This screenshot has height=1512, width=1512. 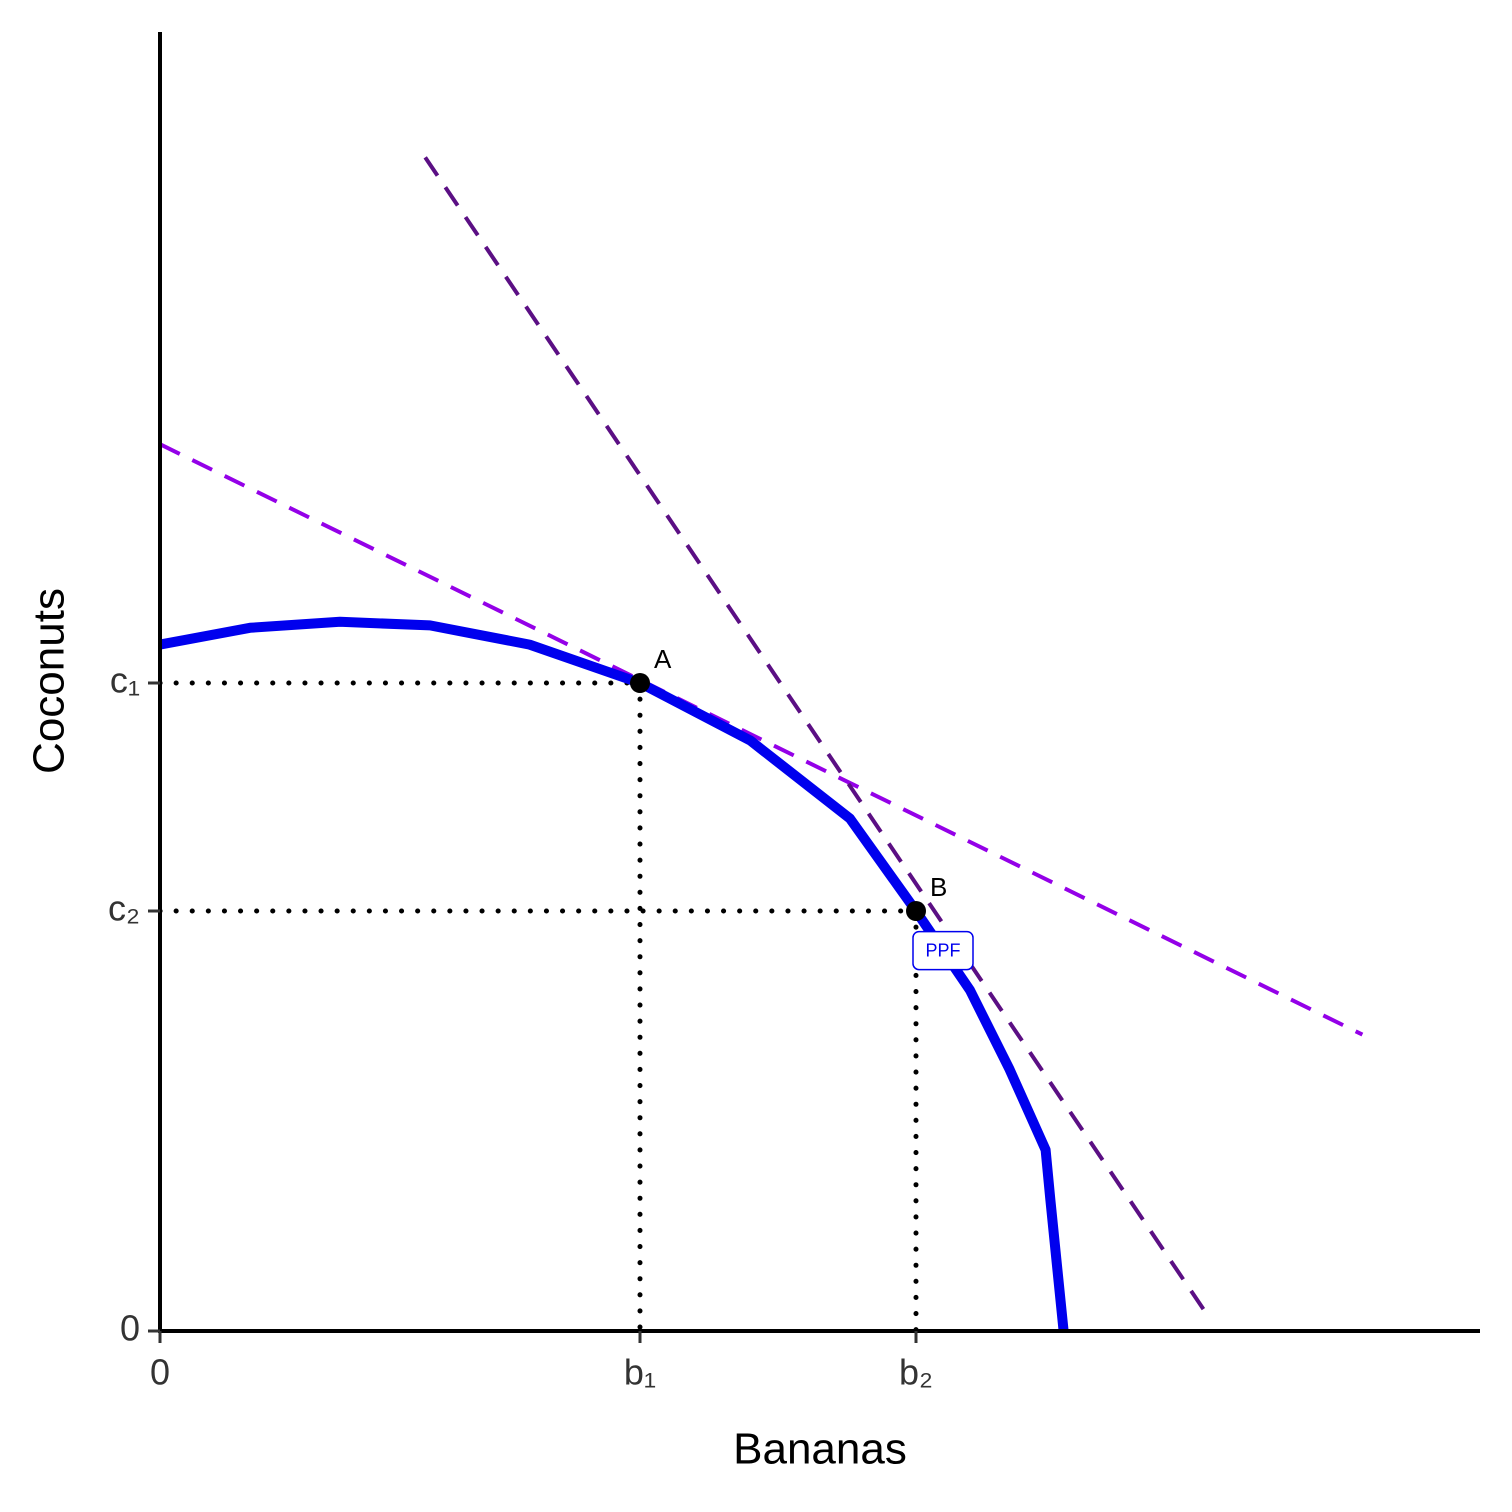 I want to click on y-tick-label: 0, so click(x=130, y=1328).